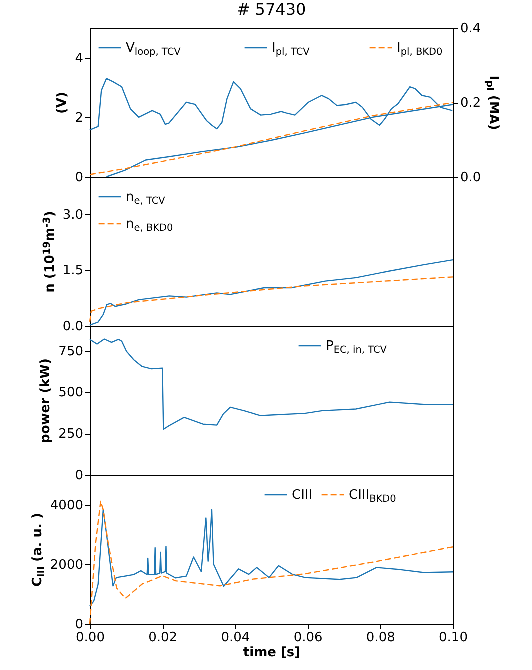 The image size is (532, 670). Describe the element at coordinates (453, 638) in the screenshot. I see `x-tick-label: 0.10` at that location.